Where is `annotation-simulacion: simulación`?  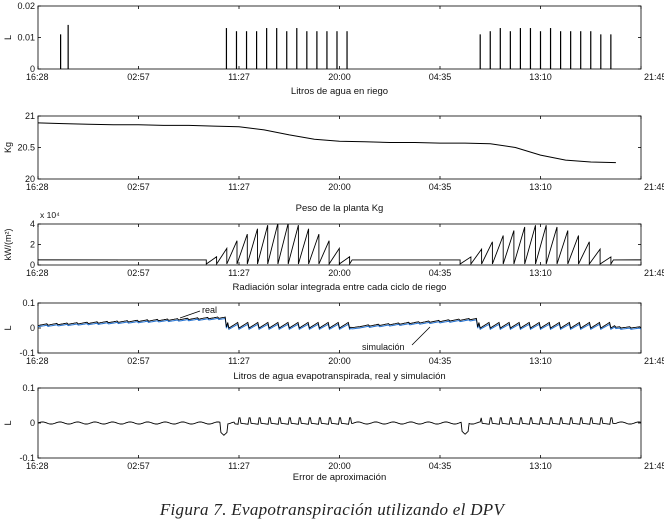
annotation-simulacion: simulación is located at coordinates (383, 347).